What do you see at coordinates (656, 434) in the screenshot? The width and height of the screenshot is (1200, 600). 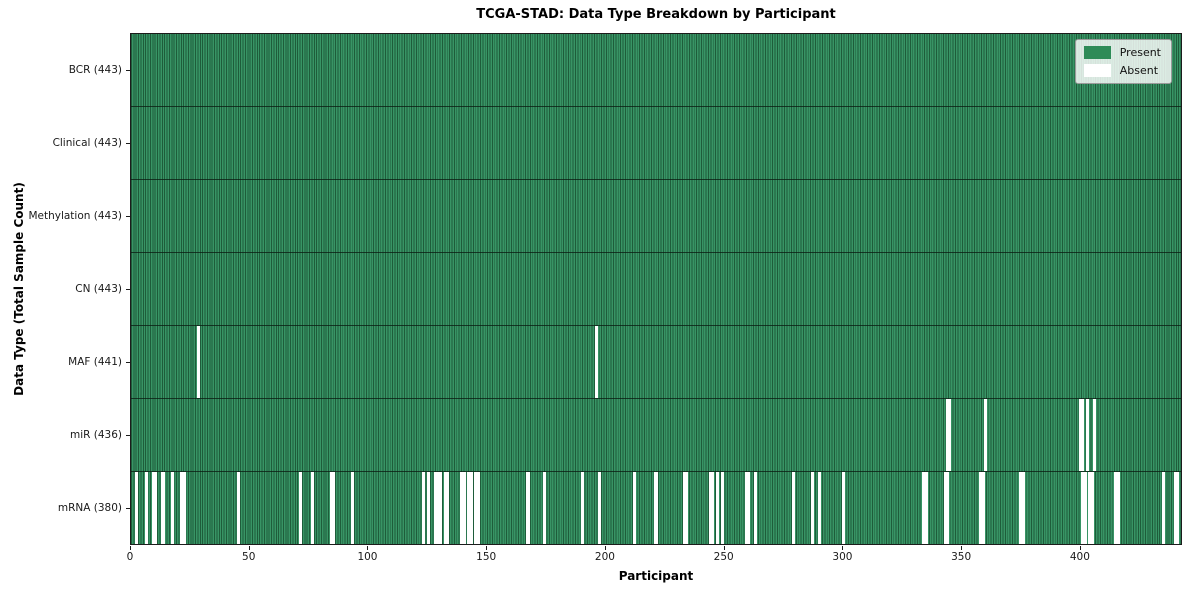 I see `heatmap-row-mir` at bounding box center [656, 434].